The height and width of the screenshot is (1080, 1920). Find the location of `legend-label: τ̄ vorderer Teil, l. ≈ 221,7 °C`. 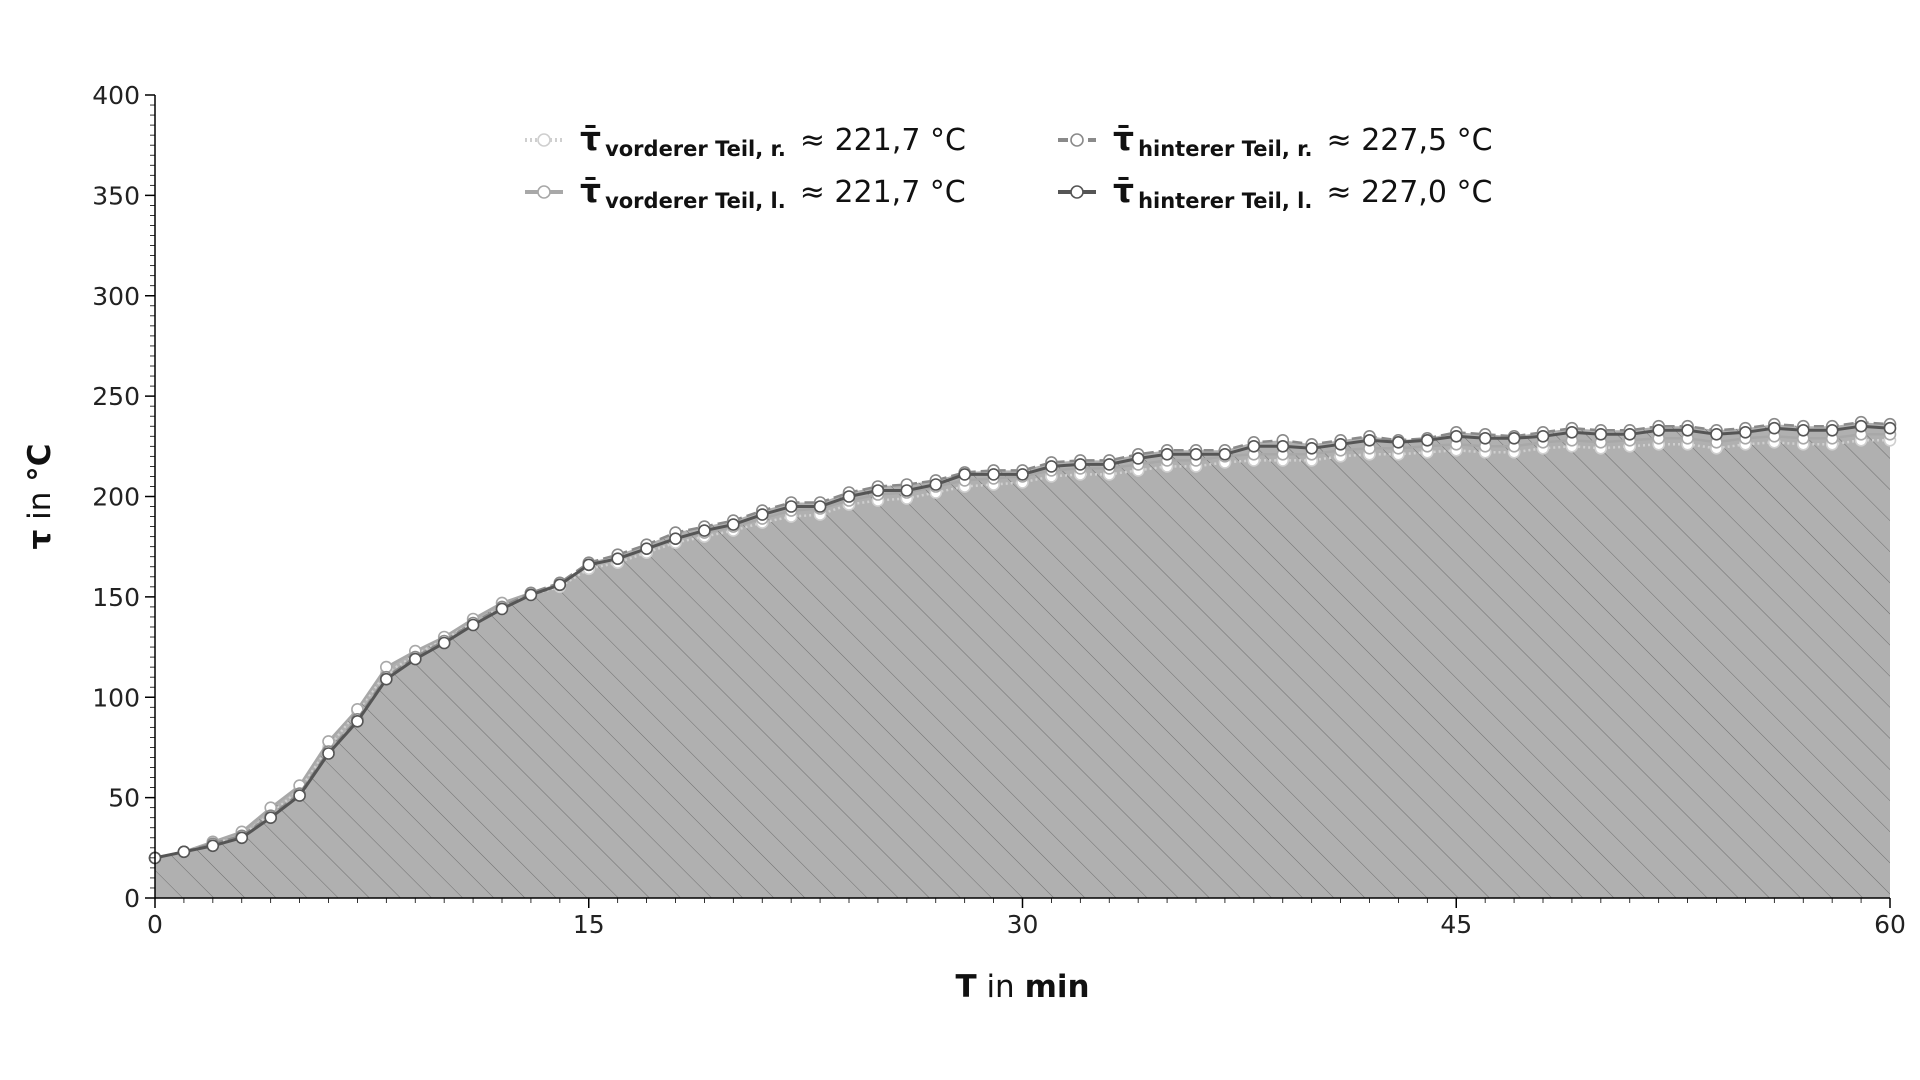

legend-label: τ̄ vorderer Teil, l. ≈ 221,7 °C is located at coordinates (773, 192).